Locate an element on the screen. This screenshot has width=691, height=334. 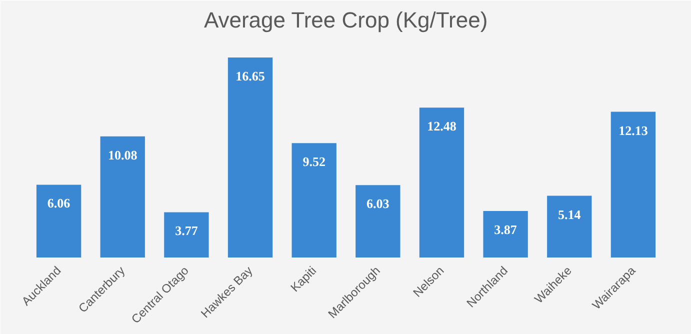
data-label: 9.52 is located at coordinates (314, 162).